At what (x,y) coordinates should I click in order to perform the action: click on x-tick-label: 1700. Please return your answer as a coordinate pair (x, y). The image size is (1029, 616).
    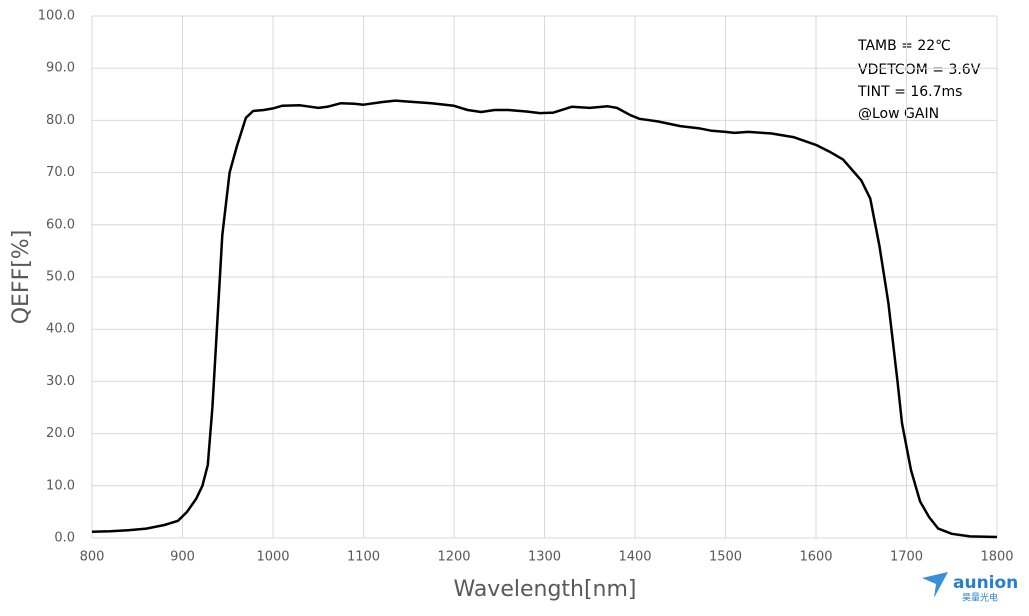
    Looking at the image, I should click on (906, 557).